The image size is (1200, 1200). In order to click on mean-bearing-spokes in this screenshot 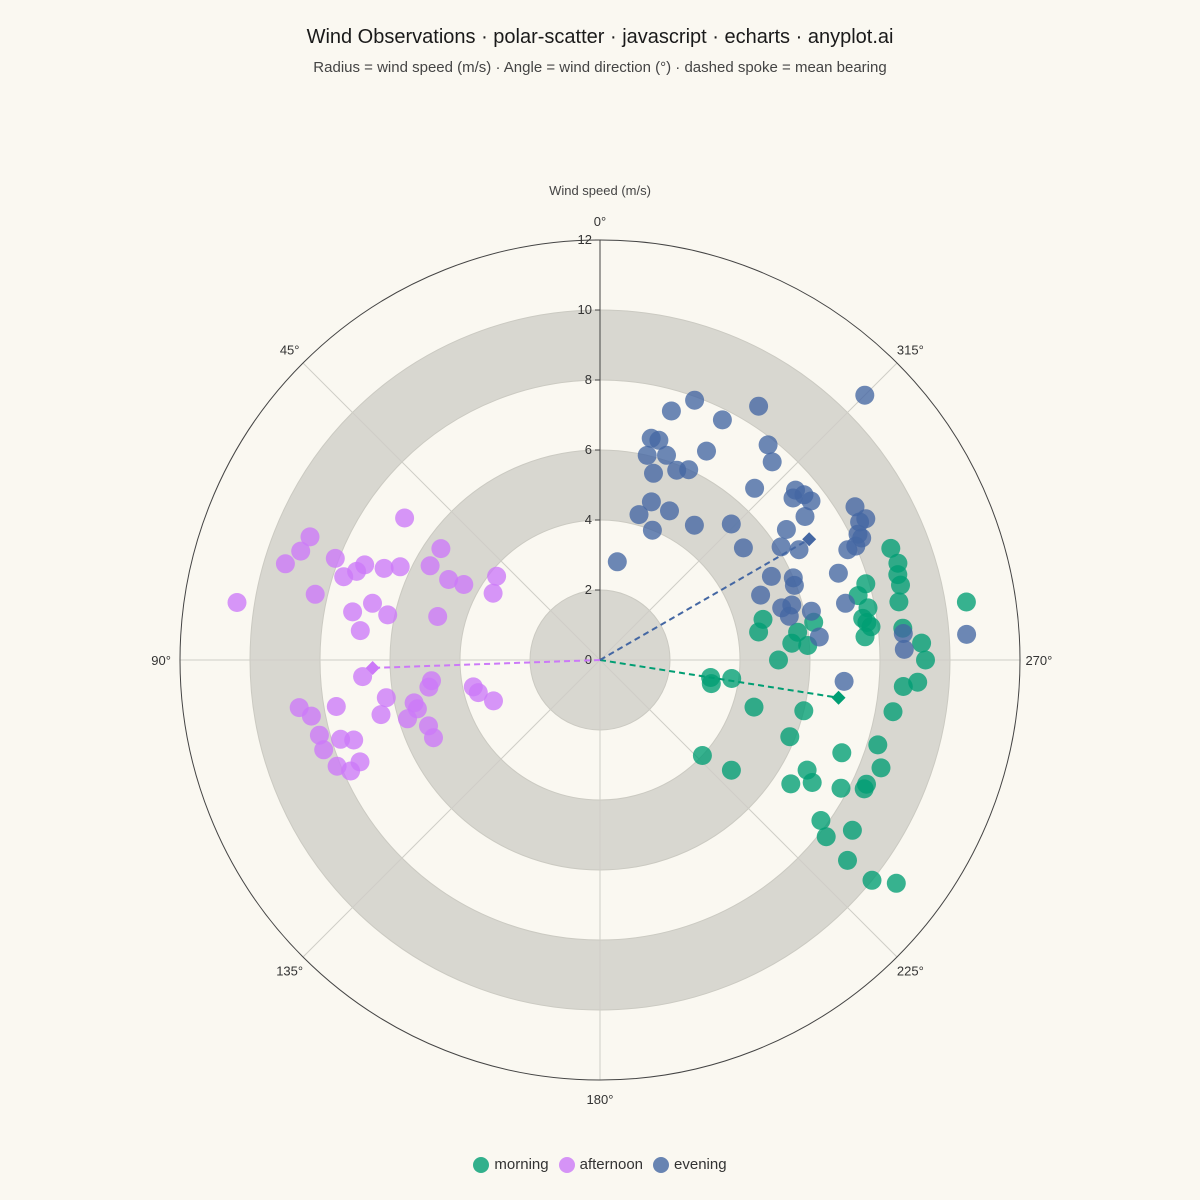, I will do `click(605, 618)`.